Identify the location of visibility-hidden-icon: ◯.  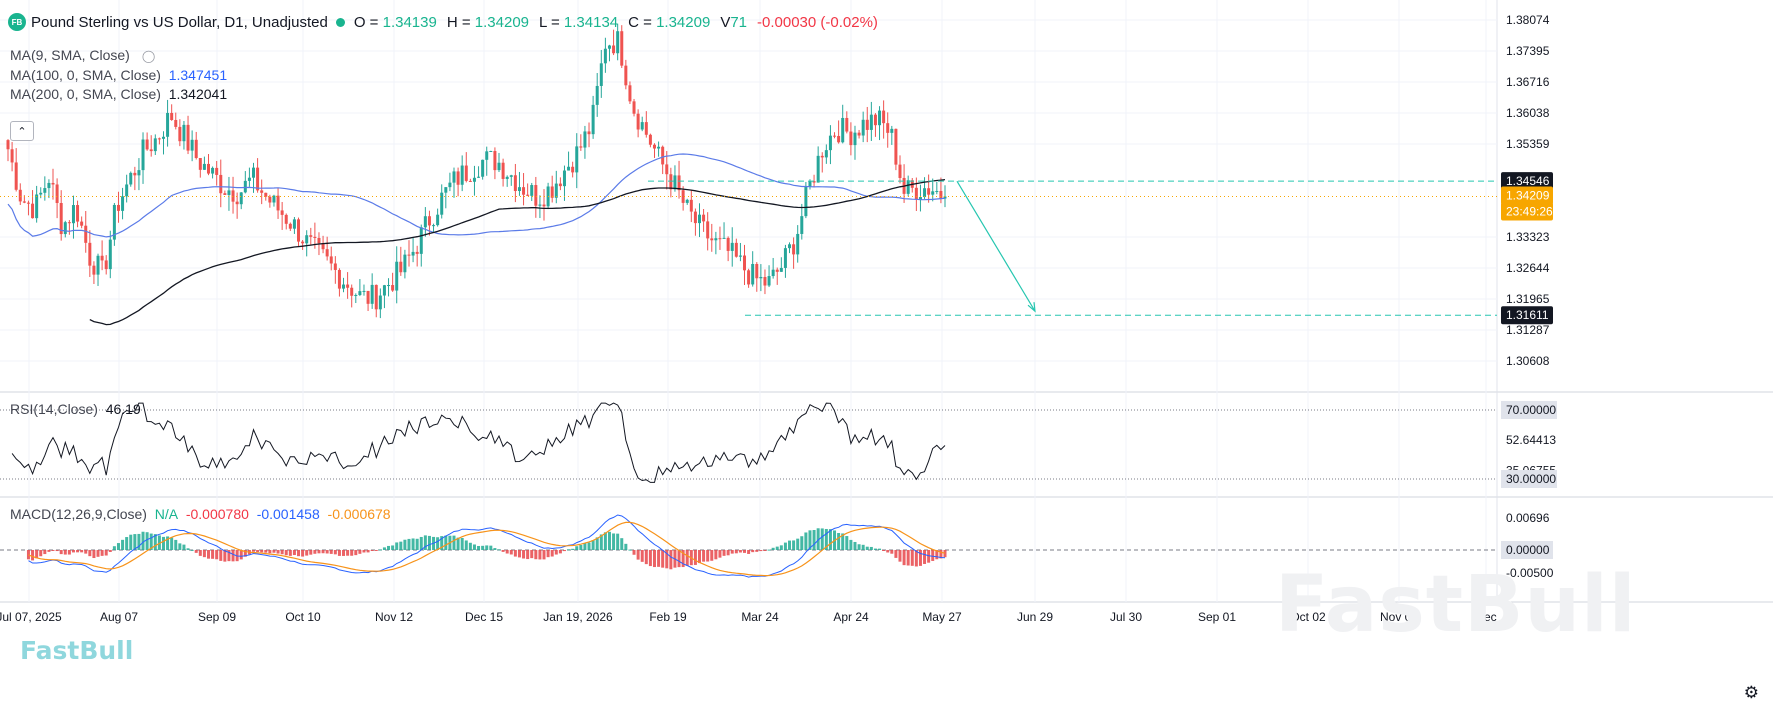
(148, 56).